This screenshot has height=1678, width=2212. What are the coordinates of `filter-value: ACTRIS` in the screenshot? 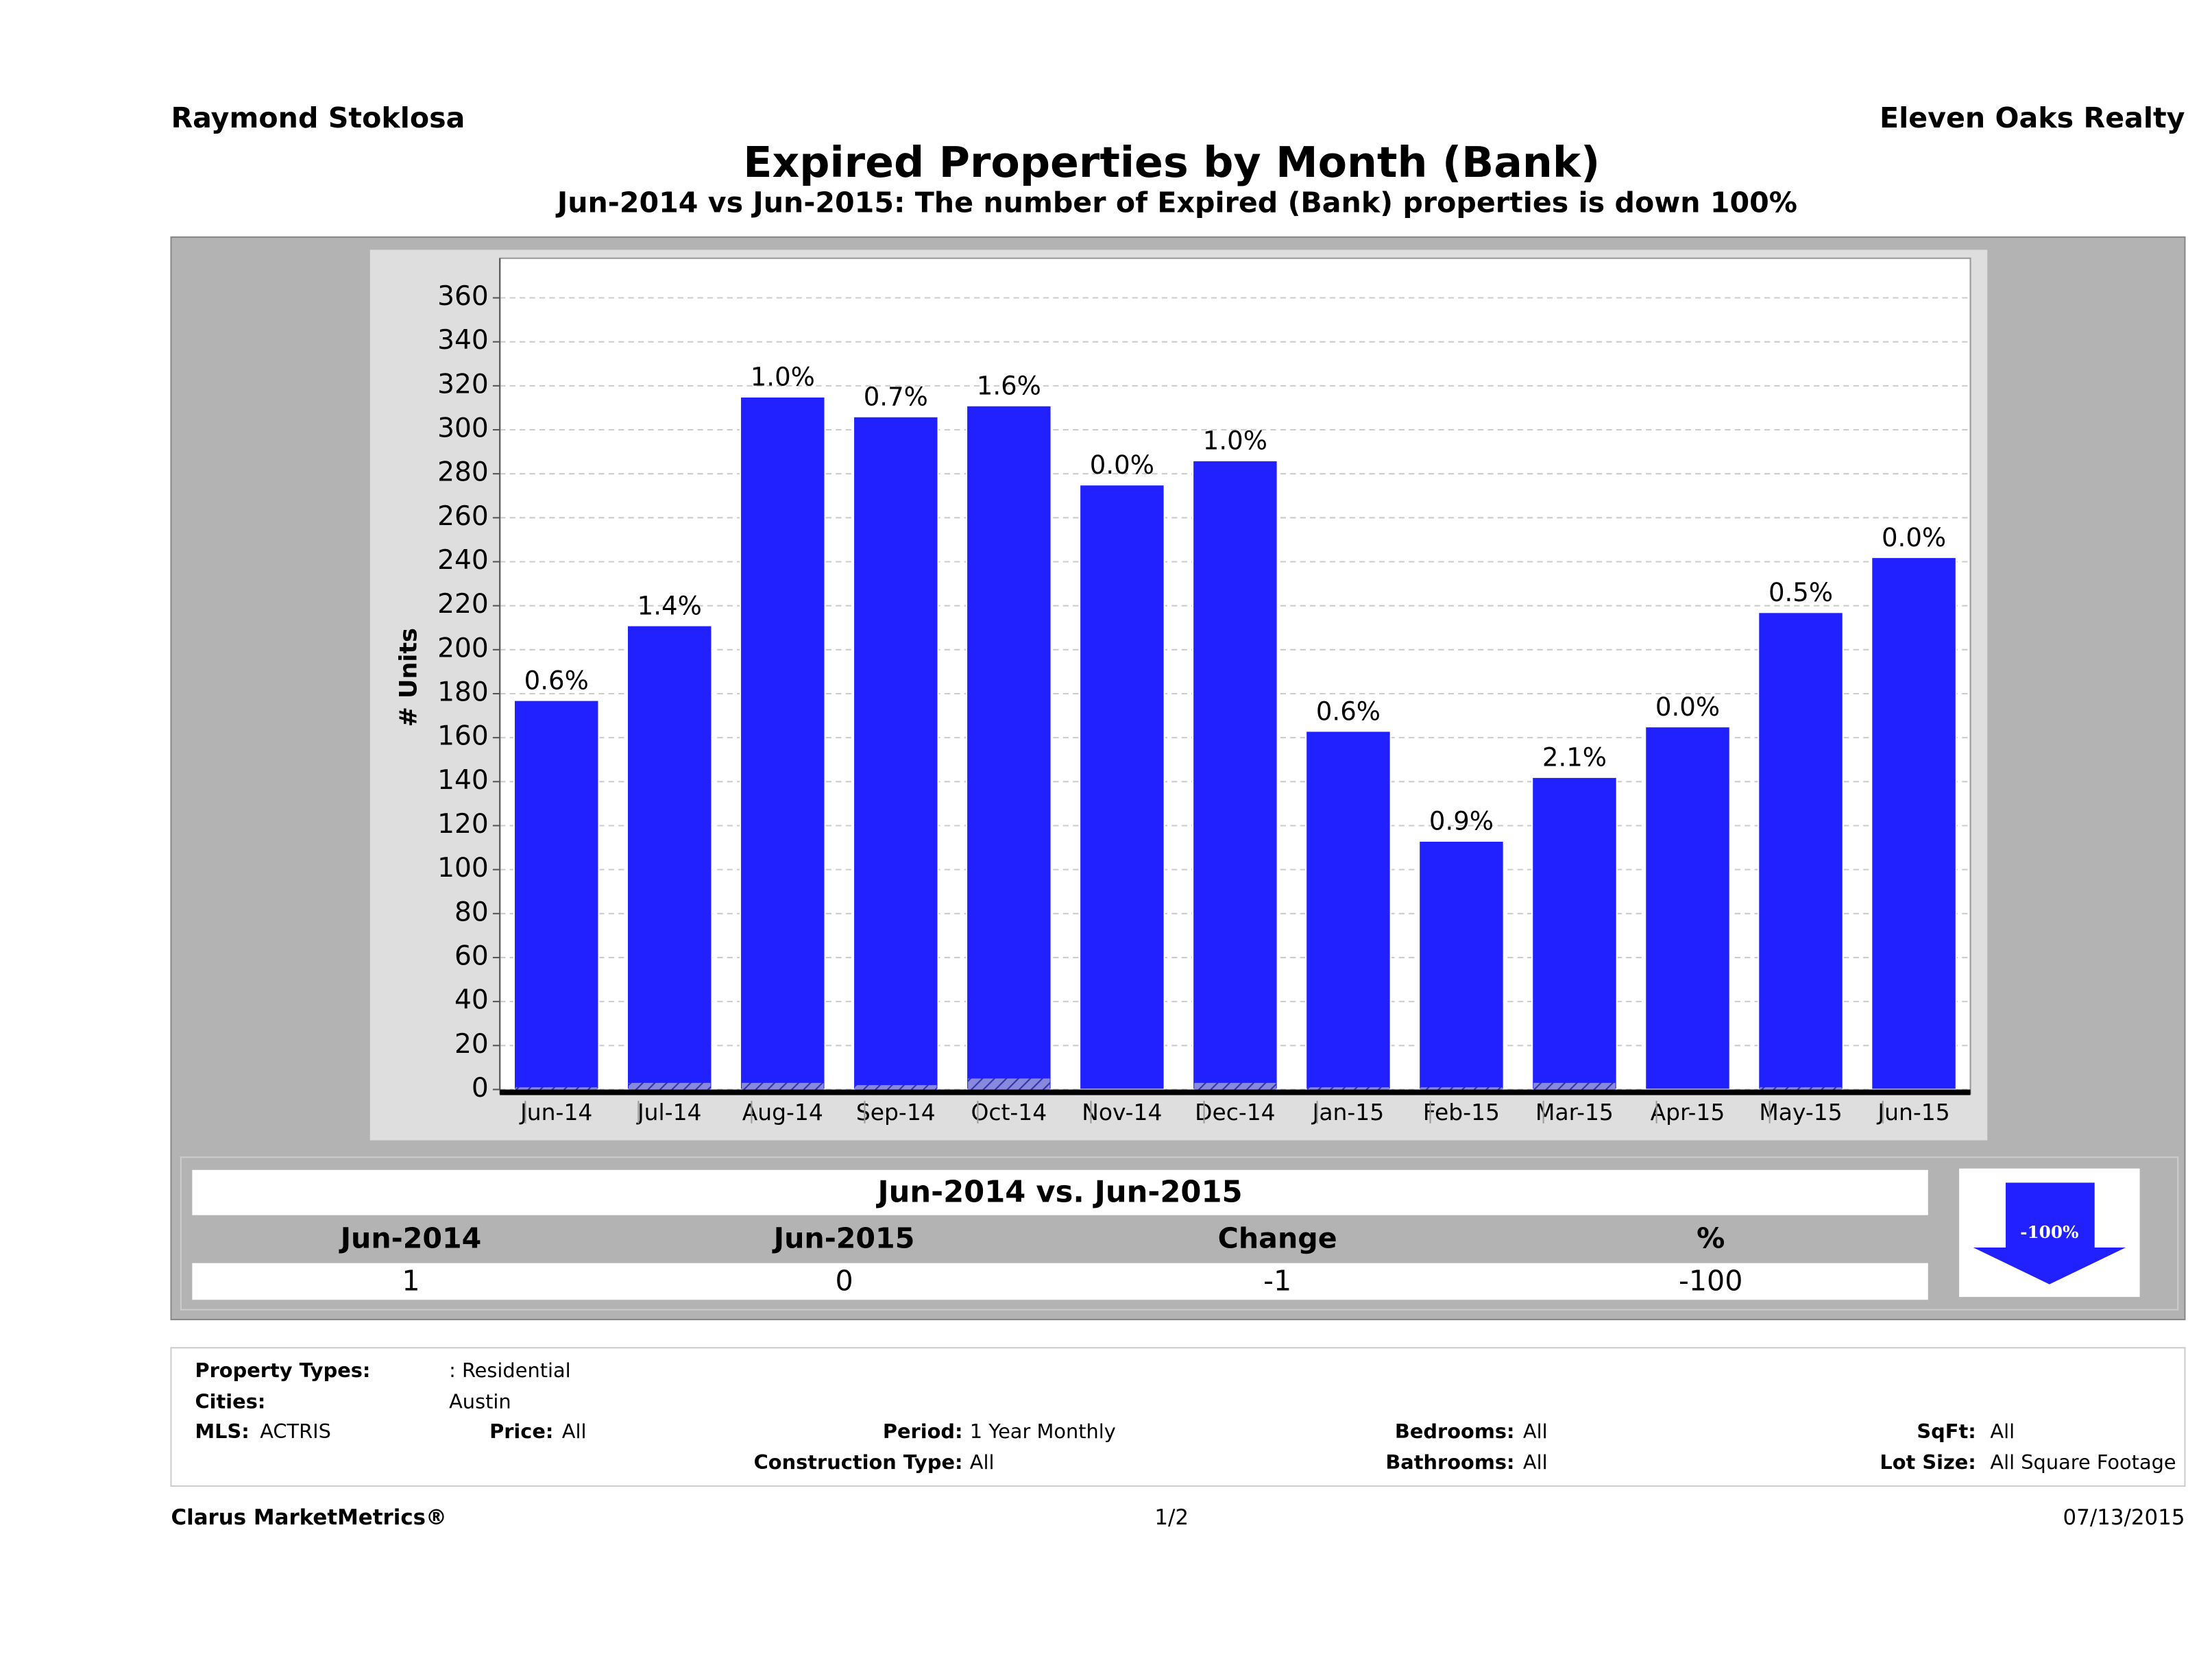 It's located at (295, 1432).